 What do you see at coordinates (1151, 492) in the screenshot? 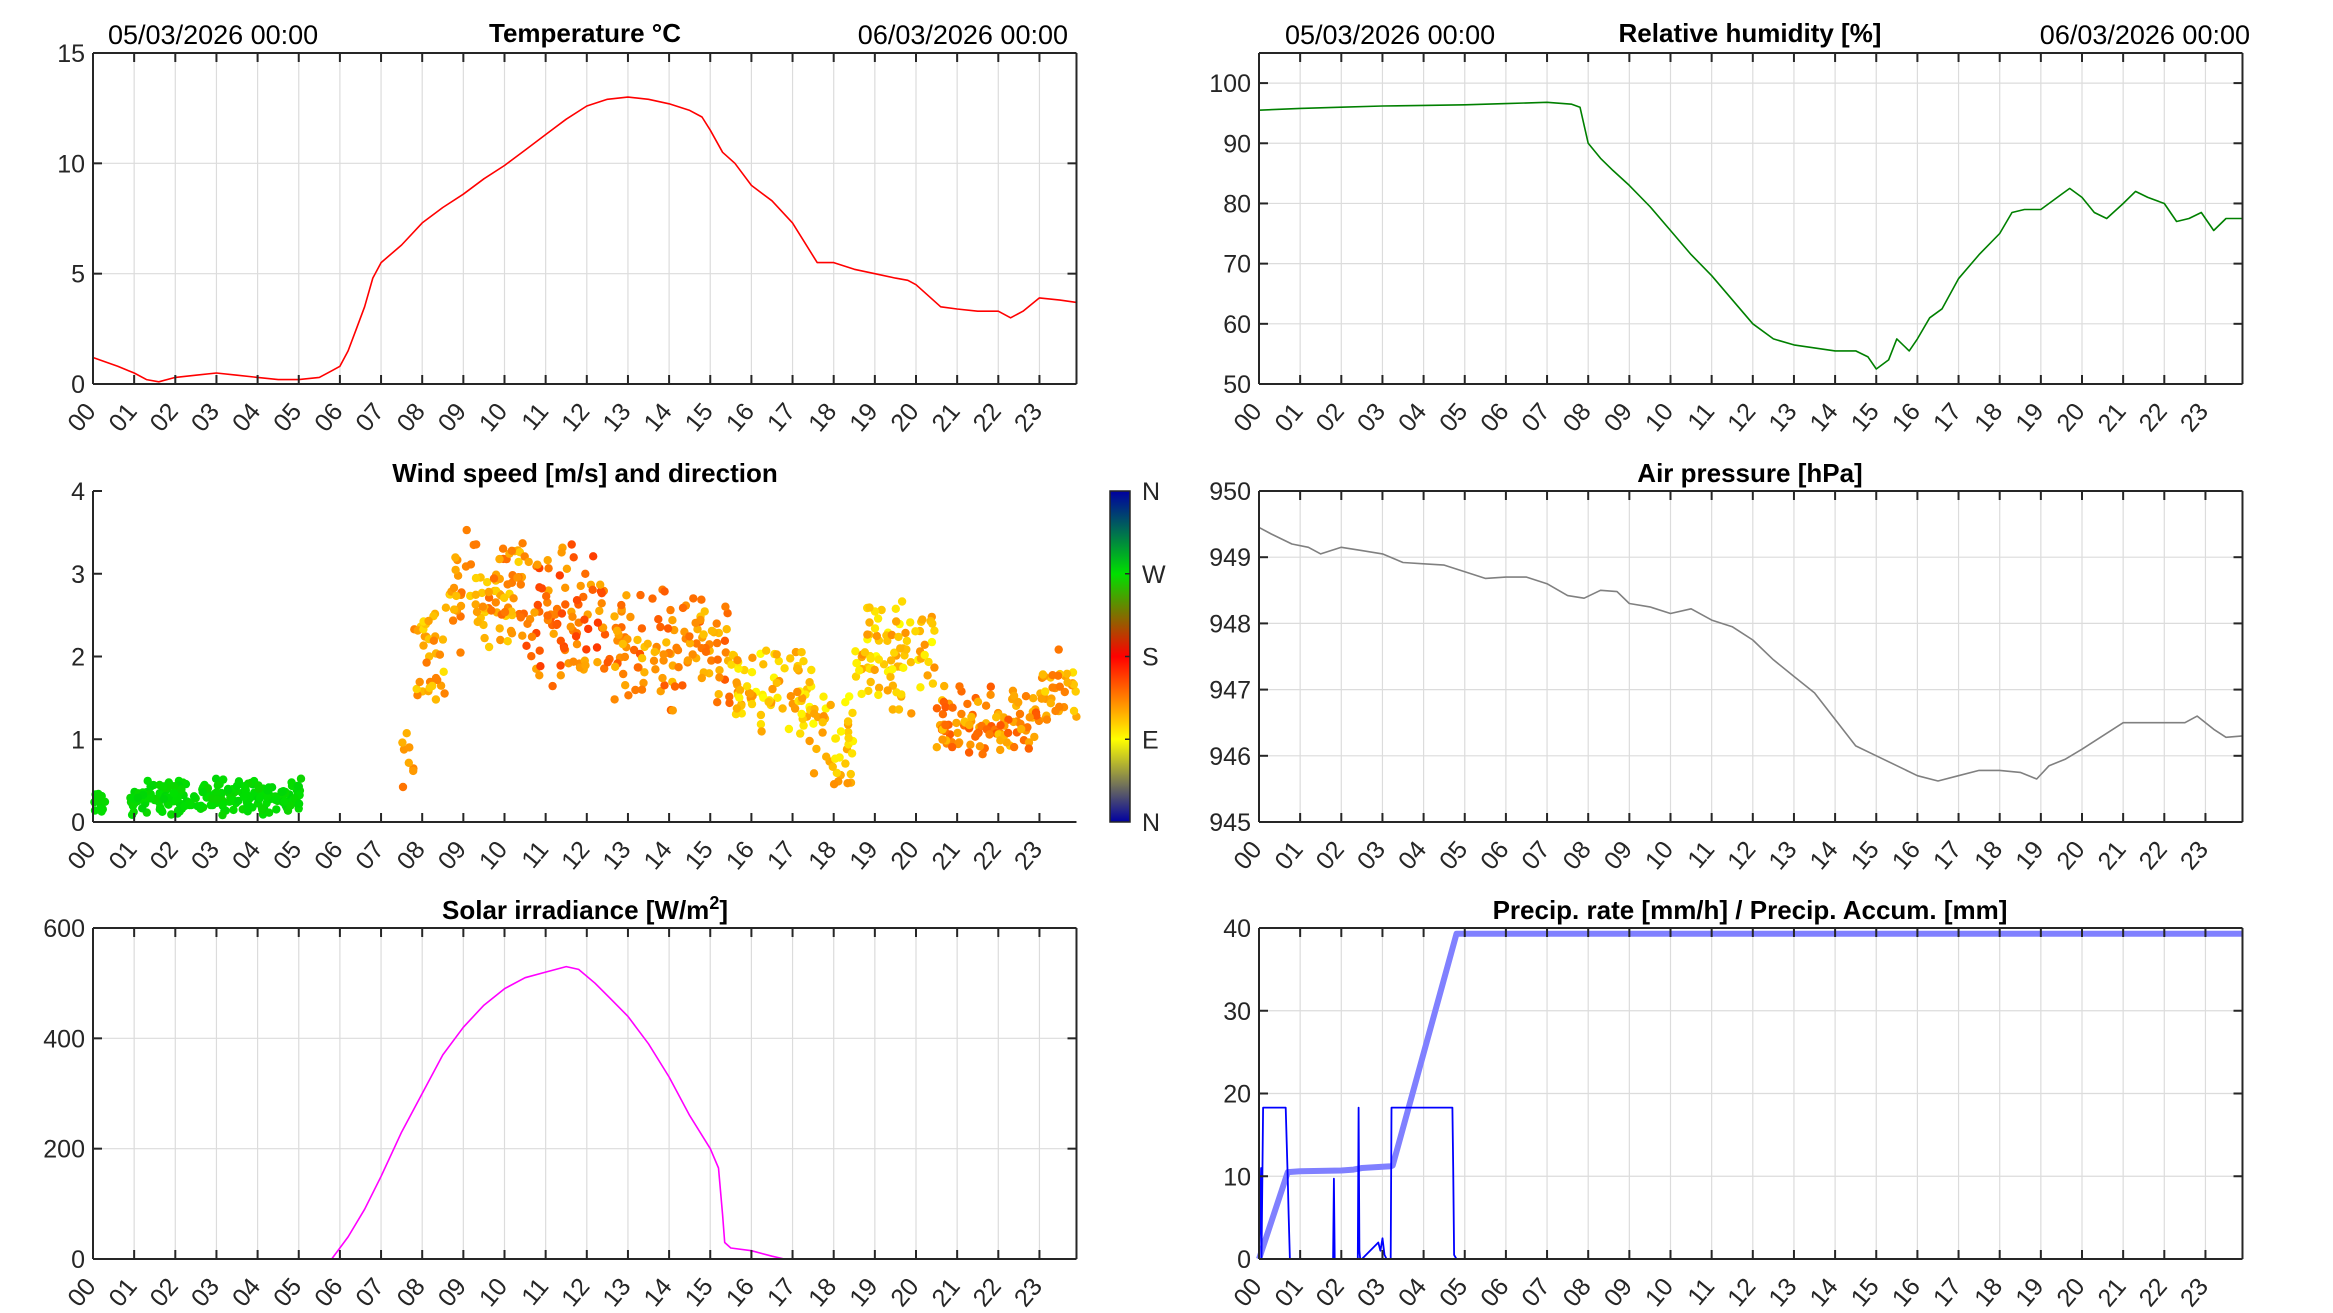
I see `colorbar-label: N` at bounding box center [1151, 492].